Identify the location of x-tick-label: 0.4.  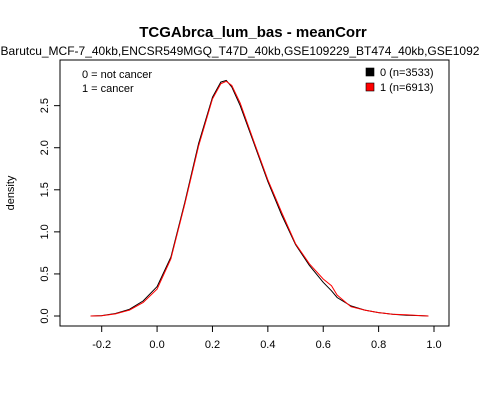
(267, 345).